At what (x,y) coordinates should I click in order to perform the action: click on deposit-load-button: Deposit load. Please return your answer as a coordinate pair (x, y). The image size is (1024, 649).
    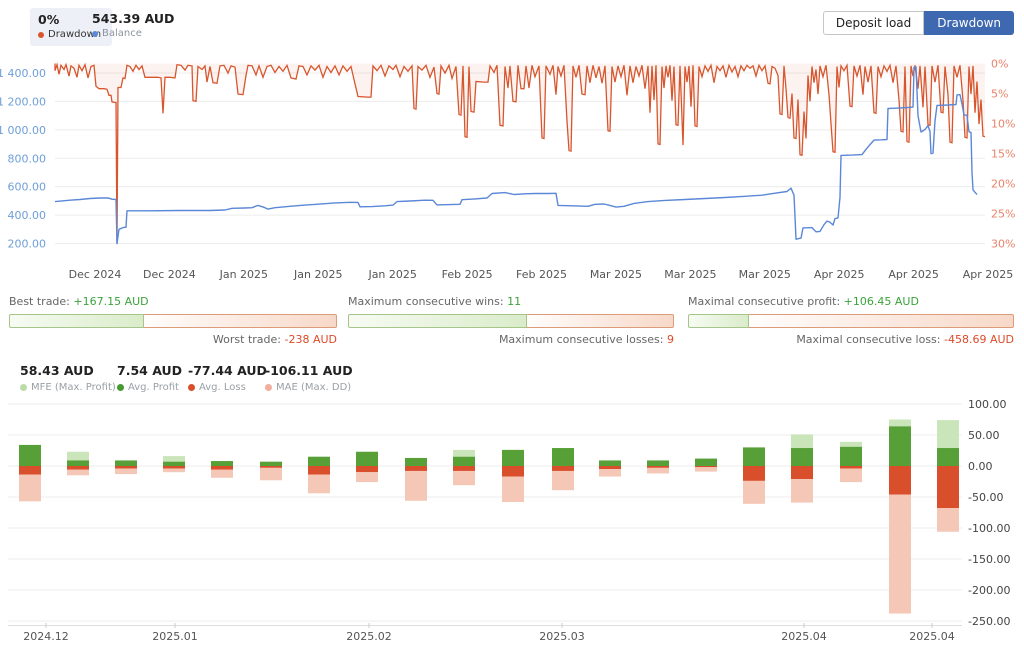
    Looking at the image, I should click on (873, 23).